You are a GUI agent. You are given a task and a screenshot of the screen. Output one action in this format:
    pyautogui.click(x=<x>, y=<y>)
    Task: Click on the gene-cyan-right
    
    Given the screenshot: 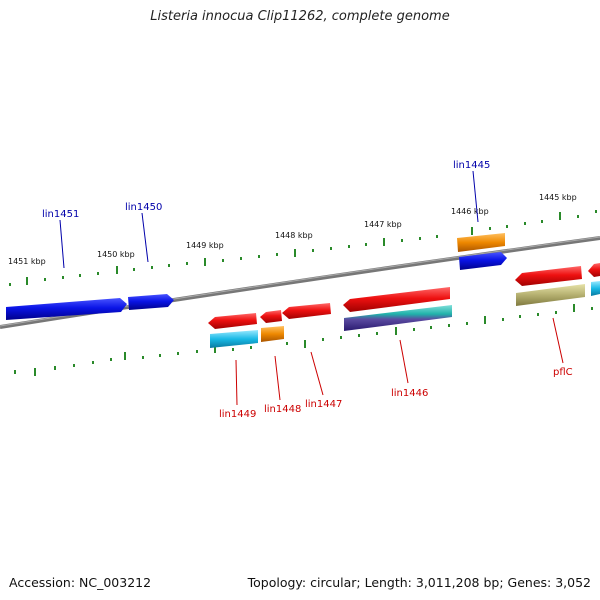 What is the action you would take?
    pyautogui.click(x=595, y=288)
    